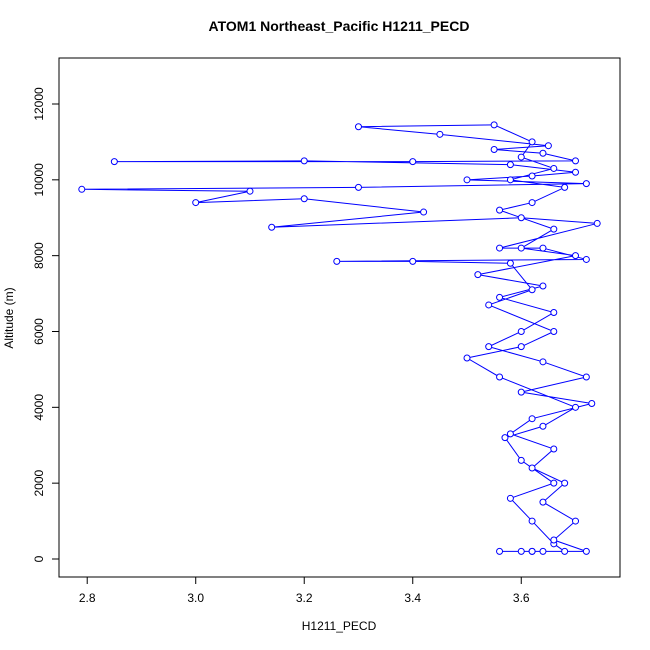  Describe the element at coordinates (39, 407) in the screenshot. I see `y-tick-label: 4000` at that location.